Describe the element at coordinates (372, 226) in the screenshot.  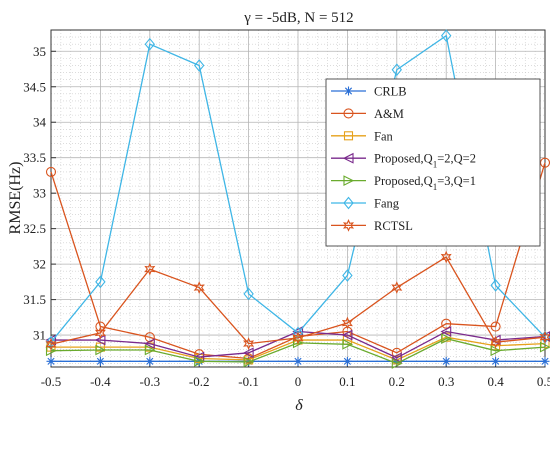
I see `legend-item: RCTSL` at that location.